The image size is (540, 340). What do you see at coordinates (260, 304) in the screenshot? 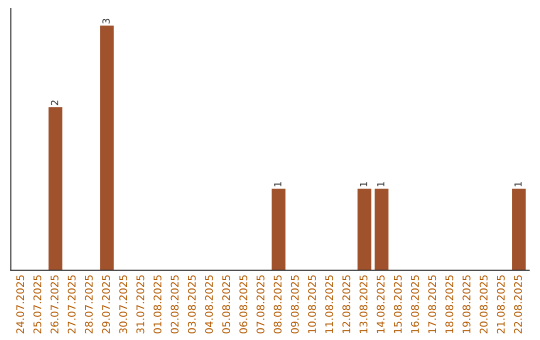
I see `x-tick-label: 07.08.2025` at bounding box center [260, 304].